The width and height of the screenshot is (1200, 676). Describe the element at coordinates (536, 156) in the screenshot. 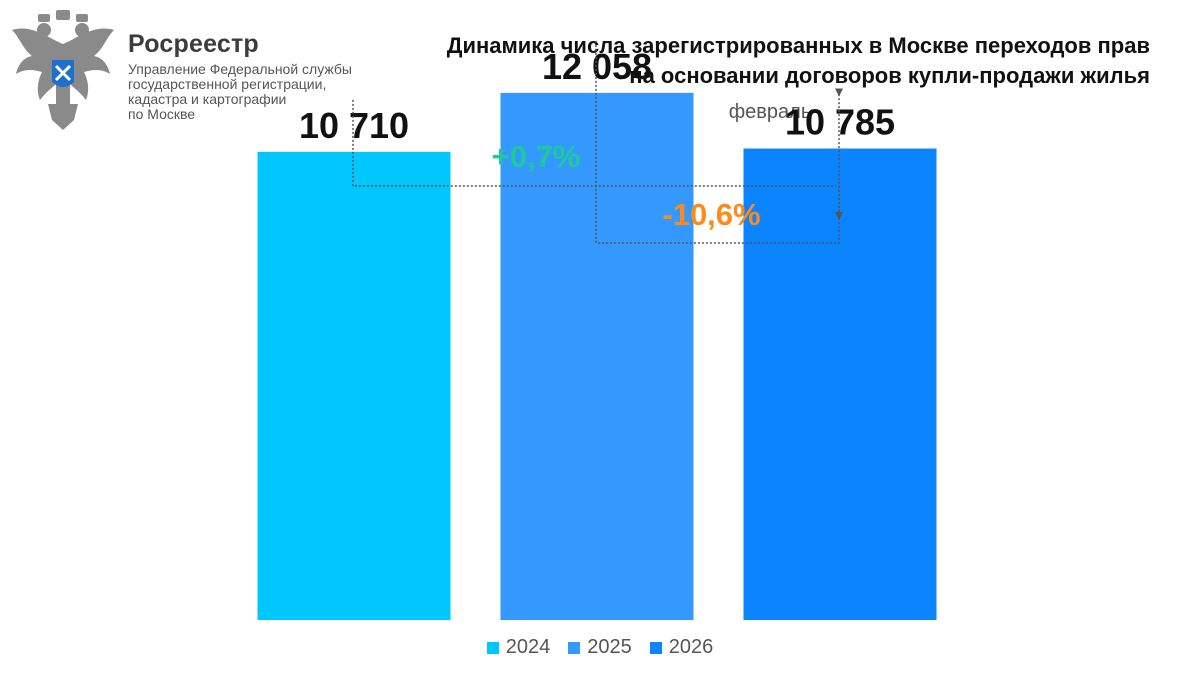

I see `change-label: +0,7%` at that location.